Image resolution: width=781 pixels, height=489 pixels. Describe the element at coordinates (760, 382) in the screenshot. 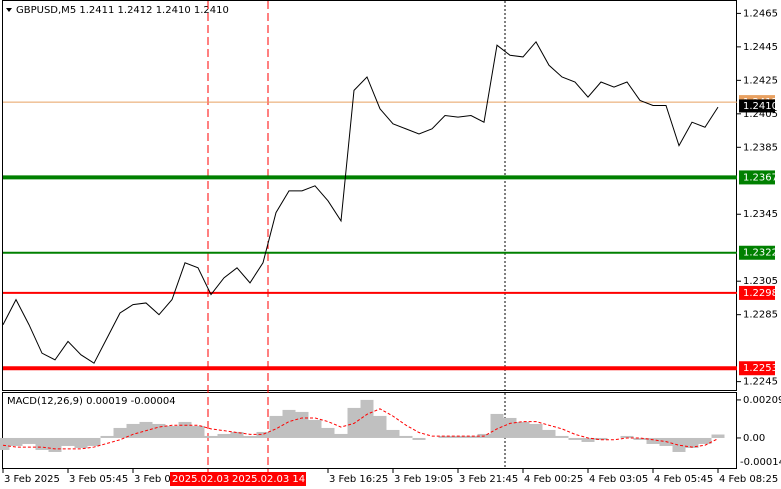

I see `y-tick-label: 1.2245` at that location.